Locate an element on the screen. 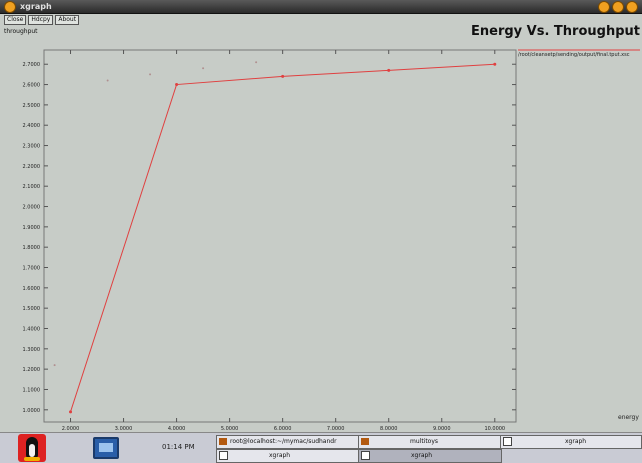 The image size is (642, 463). task-label: root@localhost:~/mymac/sudhandr is located at coordinates (283, 441).